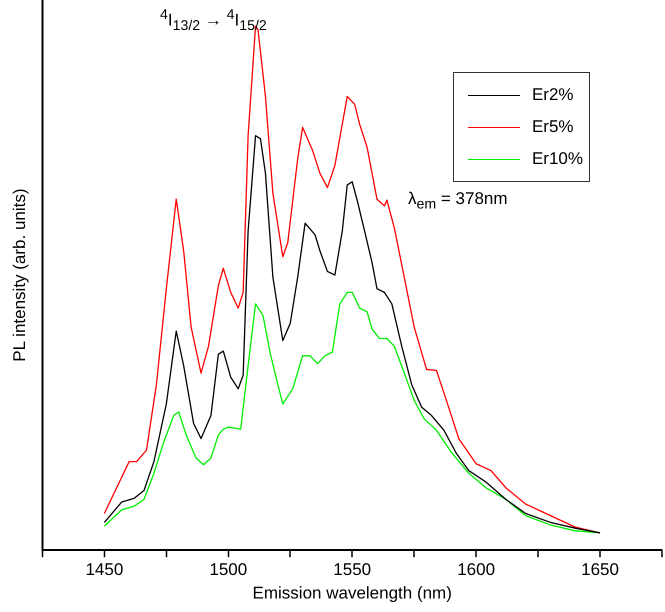 This screenshot has height=612, width=665. Describe the element at coordinates (213, 20) in the screenshot. I see `annotation: $^{4}$I$_{13/2}$ → $^{4}$I$_{15/2}$` at that location.